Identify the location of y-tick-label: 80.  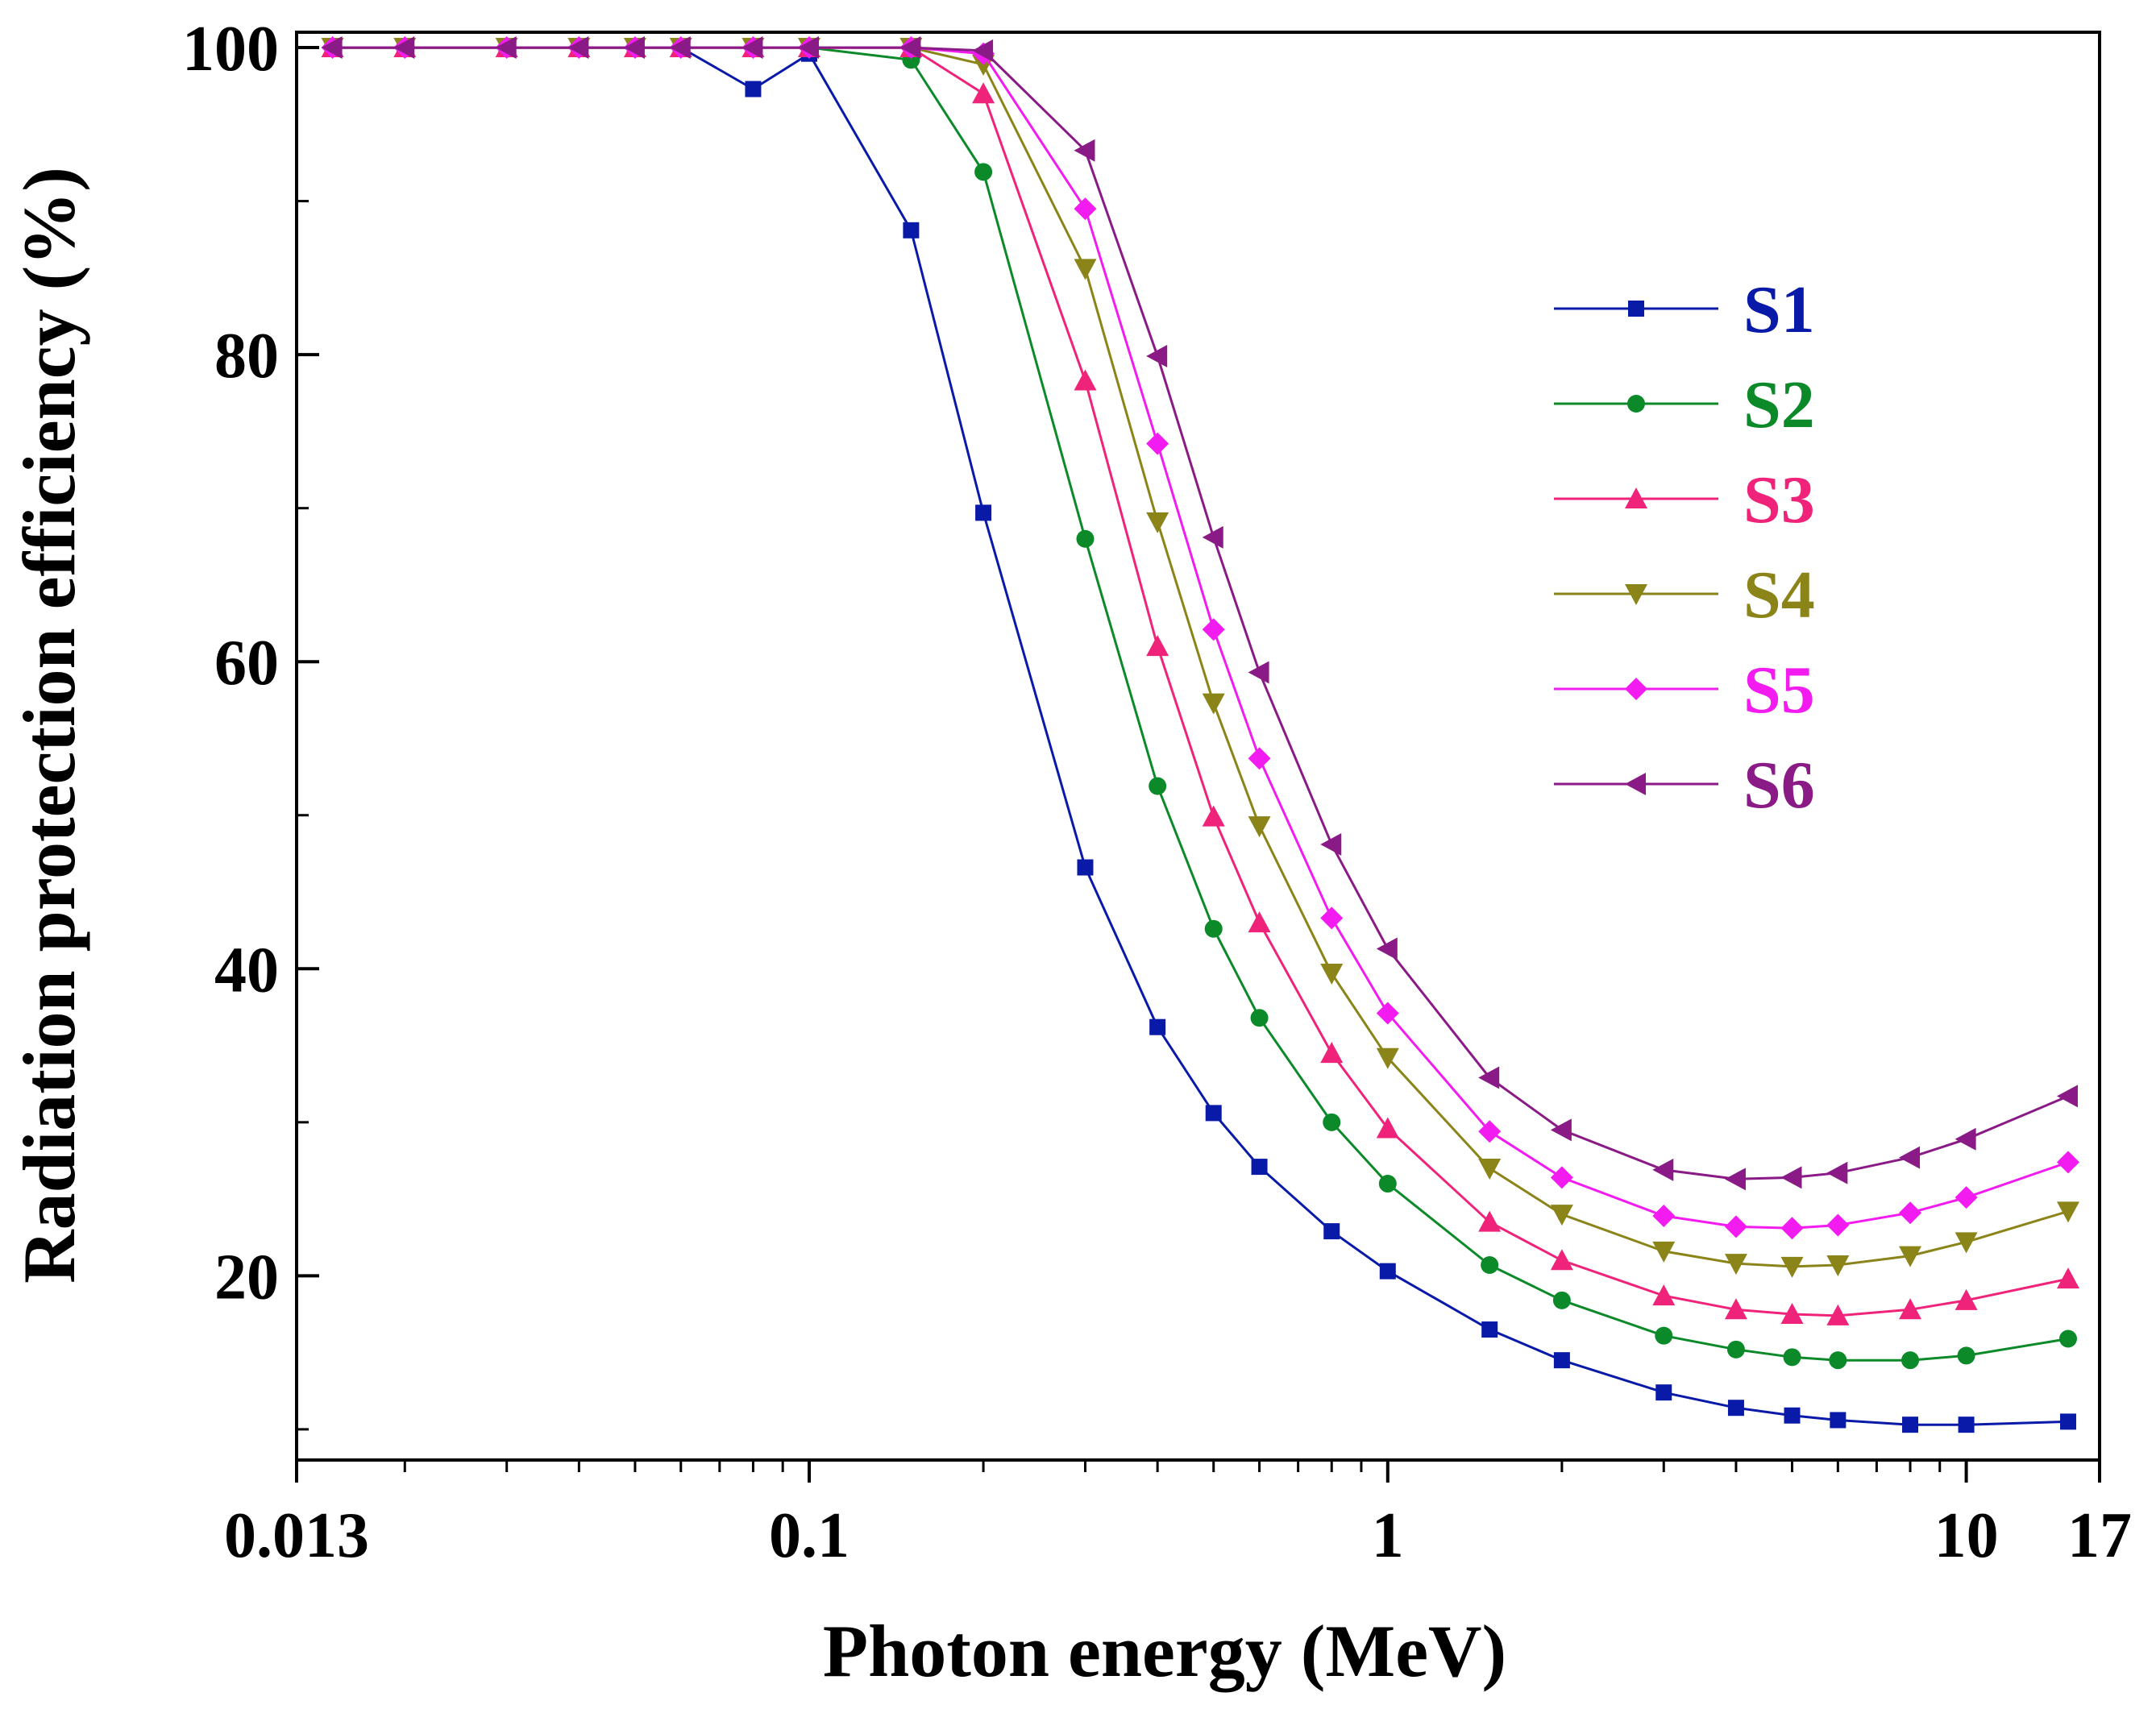
(246, 357).